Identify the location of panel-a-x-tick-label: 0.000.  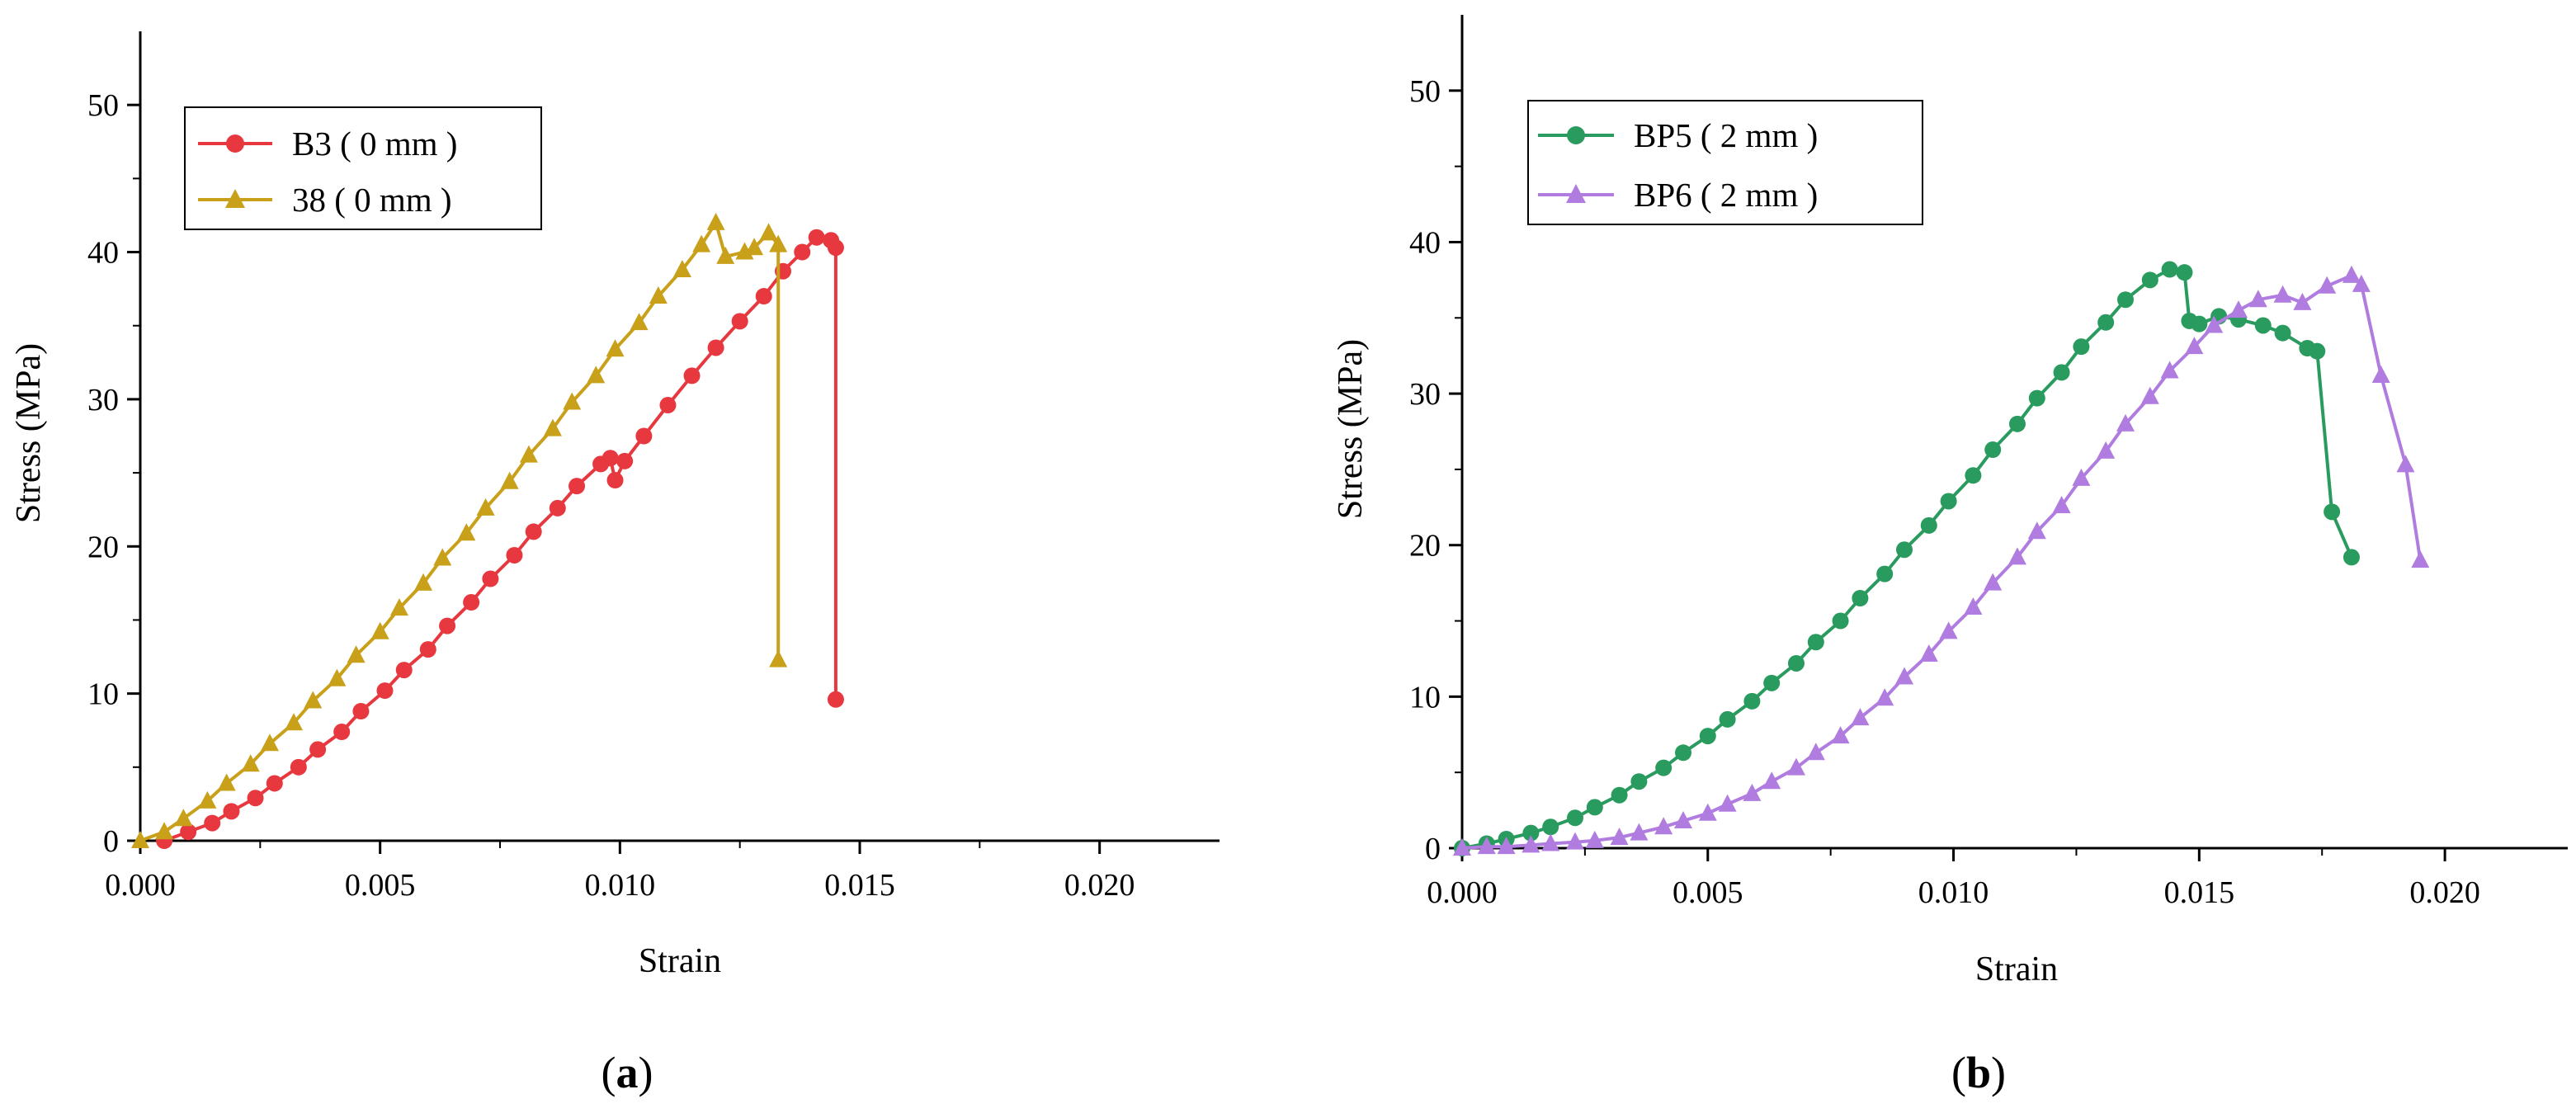
(140, 885).